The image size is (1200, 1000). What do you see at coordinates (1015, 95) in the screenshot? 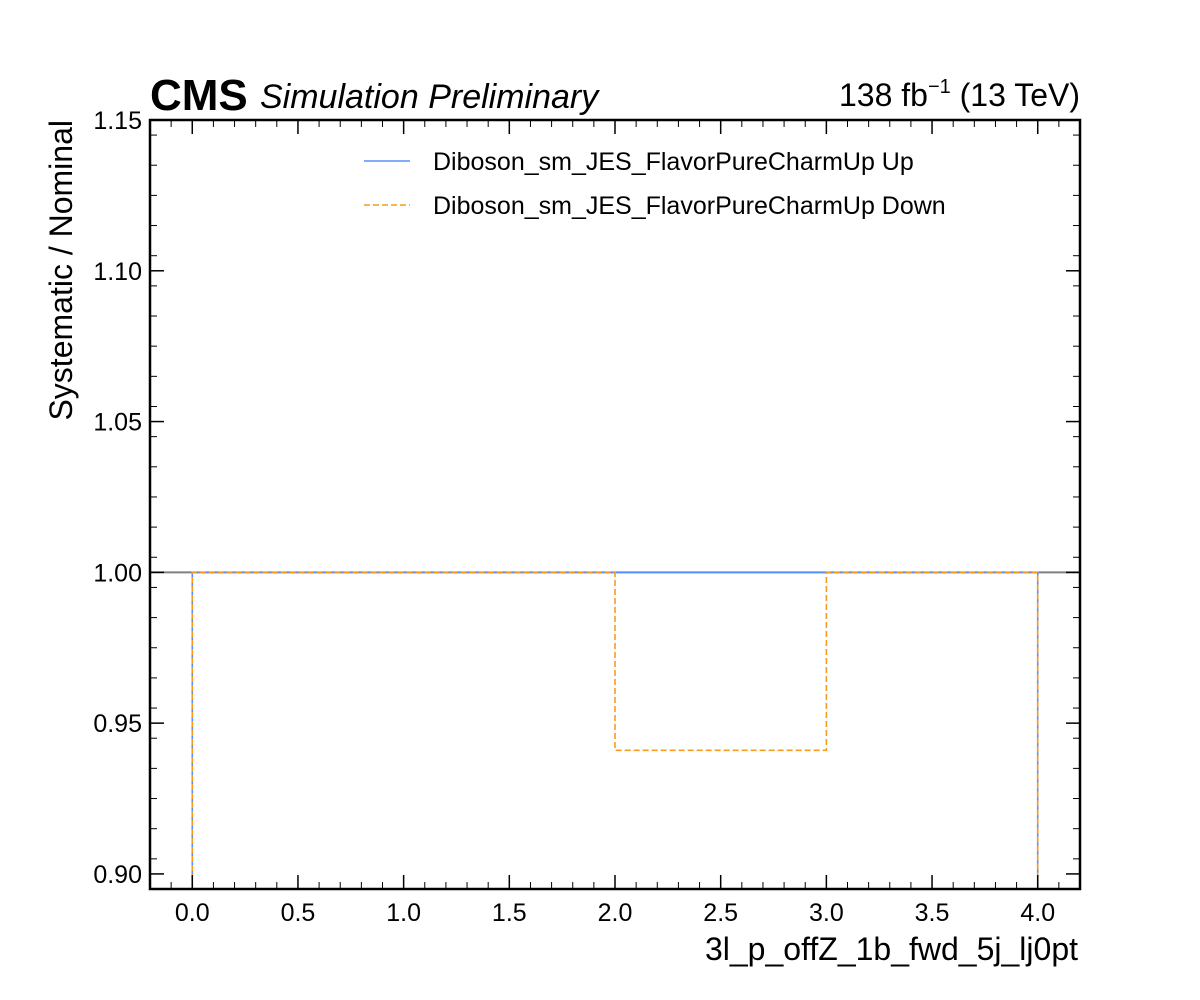
I see `lumi-energy: (13 TeV)` at bounding box center [1015, 95].